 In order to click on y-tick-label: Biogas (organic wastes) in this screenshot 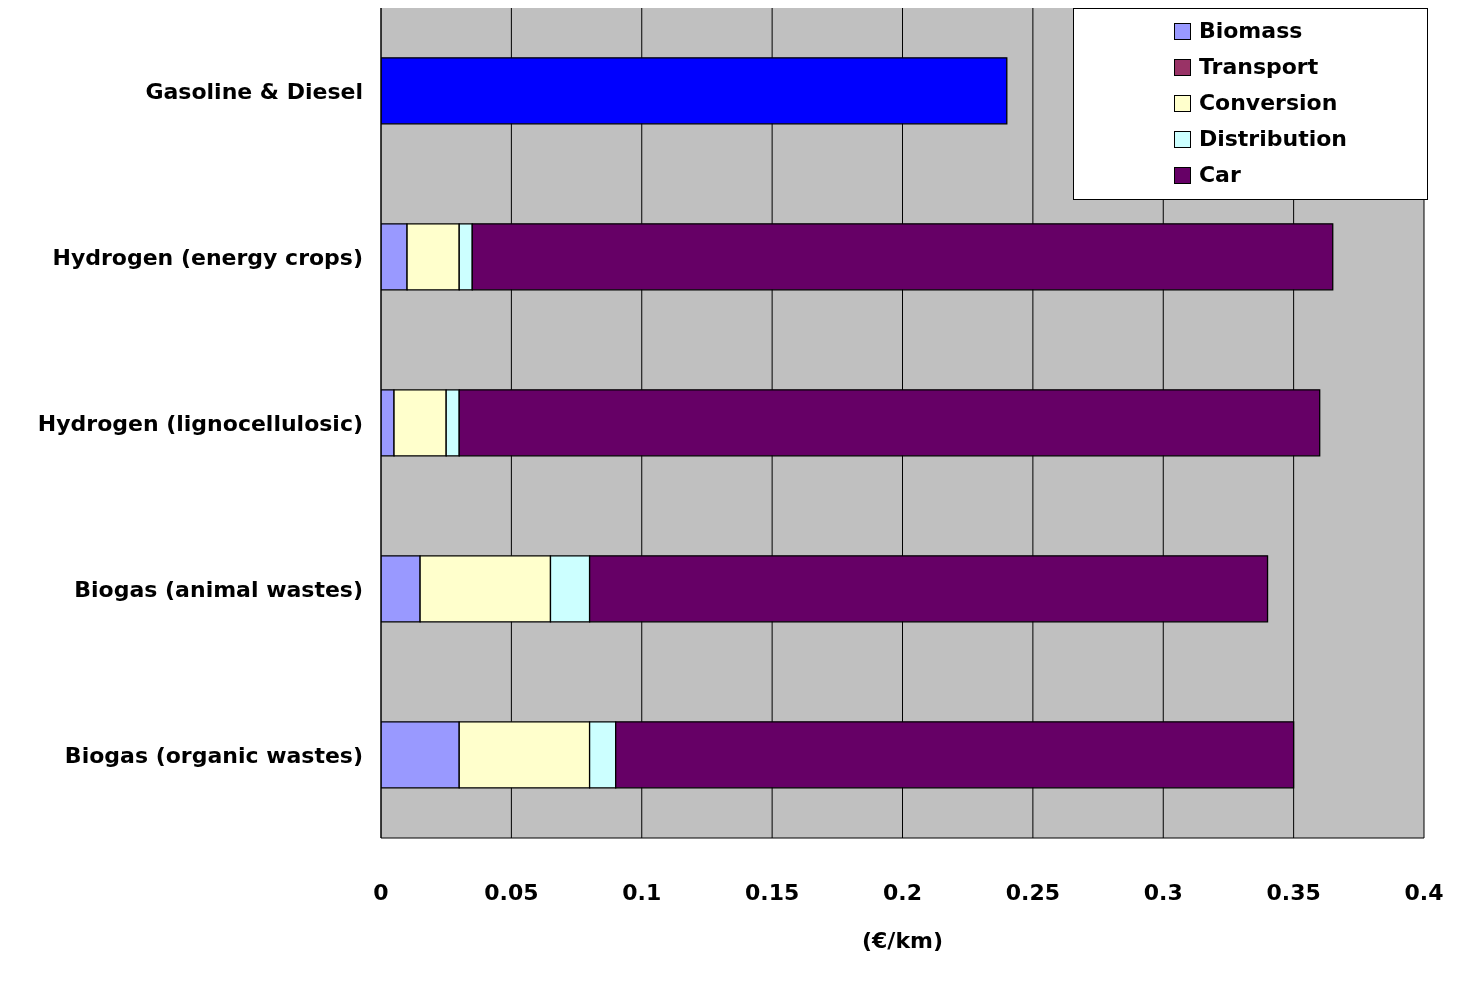, I will do `click(213, 755)`.